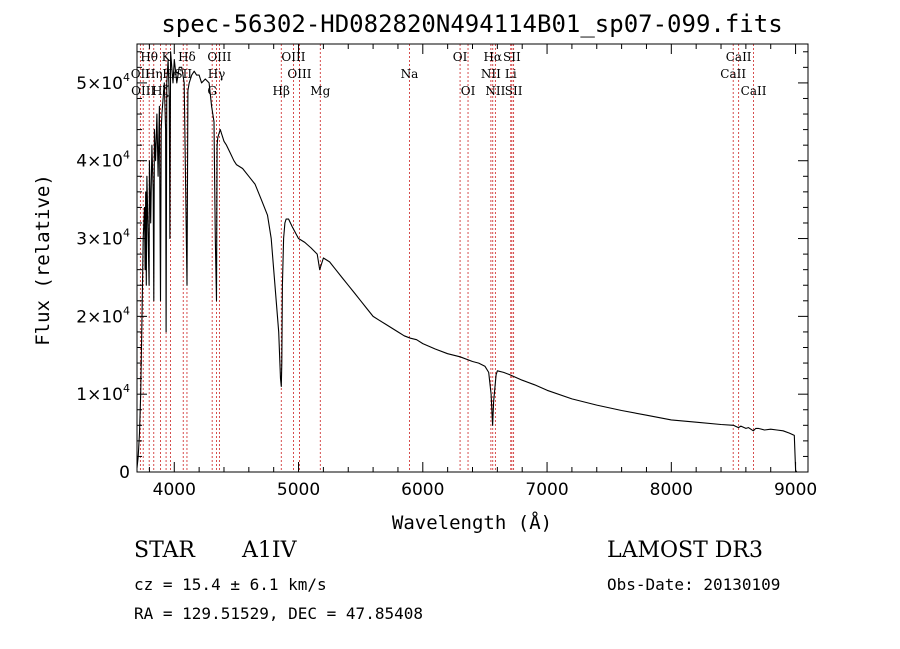  Describe the element at coordinates (410, 74) in the screenshot. I see `line-marker-label: Na` at that location.